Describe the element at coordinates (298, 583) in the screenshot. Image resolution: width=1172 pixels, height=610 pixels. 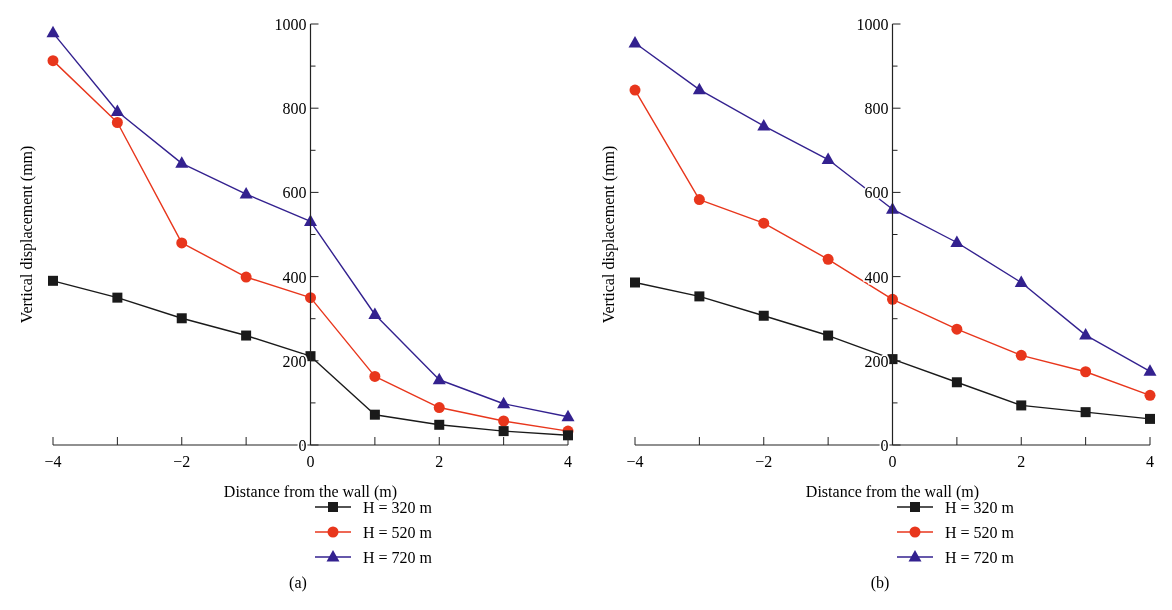
I see `text: (a)` at that location.